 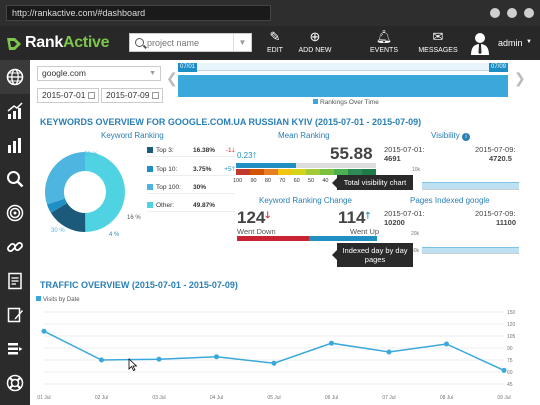 What do you see at coordinates (114, 235) in the screenshot?
I see `pie-label-top10: 4 %` at bounding box center [114, 235].